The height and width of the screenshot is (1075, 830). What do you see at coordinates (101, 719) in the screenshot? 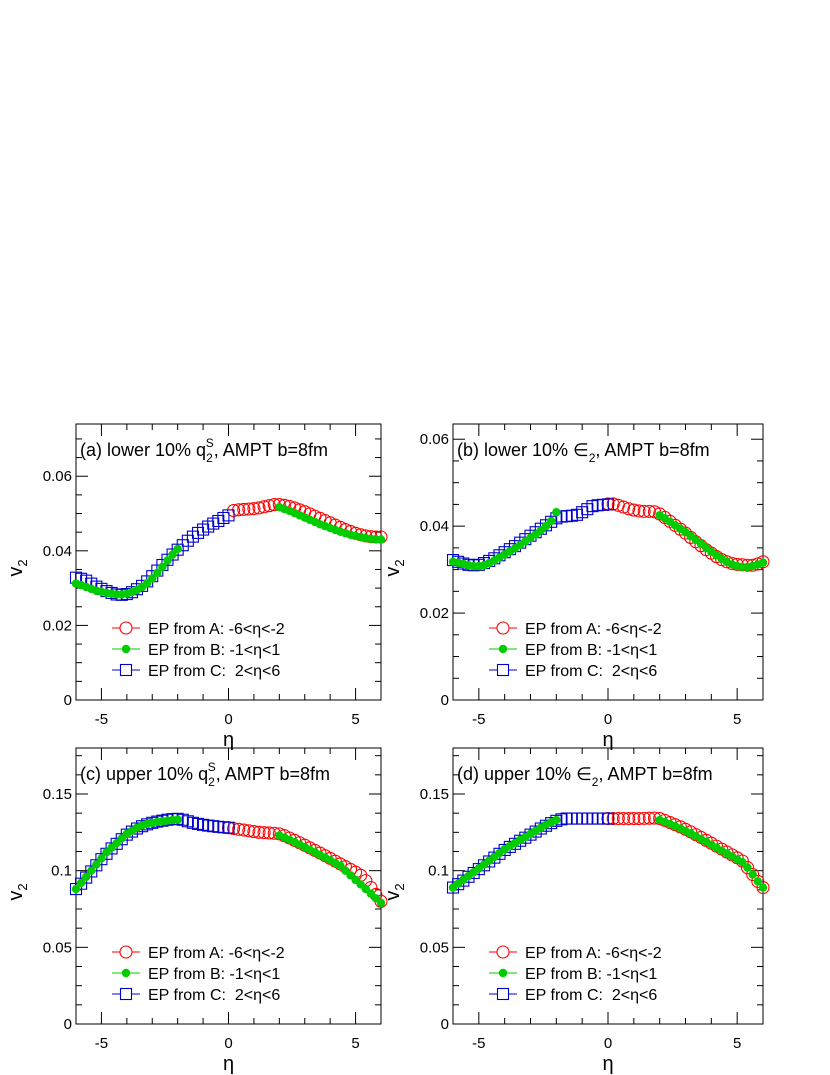
I see `x-tick-label: -5` at bounding box center [101, 719].